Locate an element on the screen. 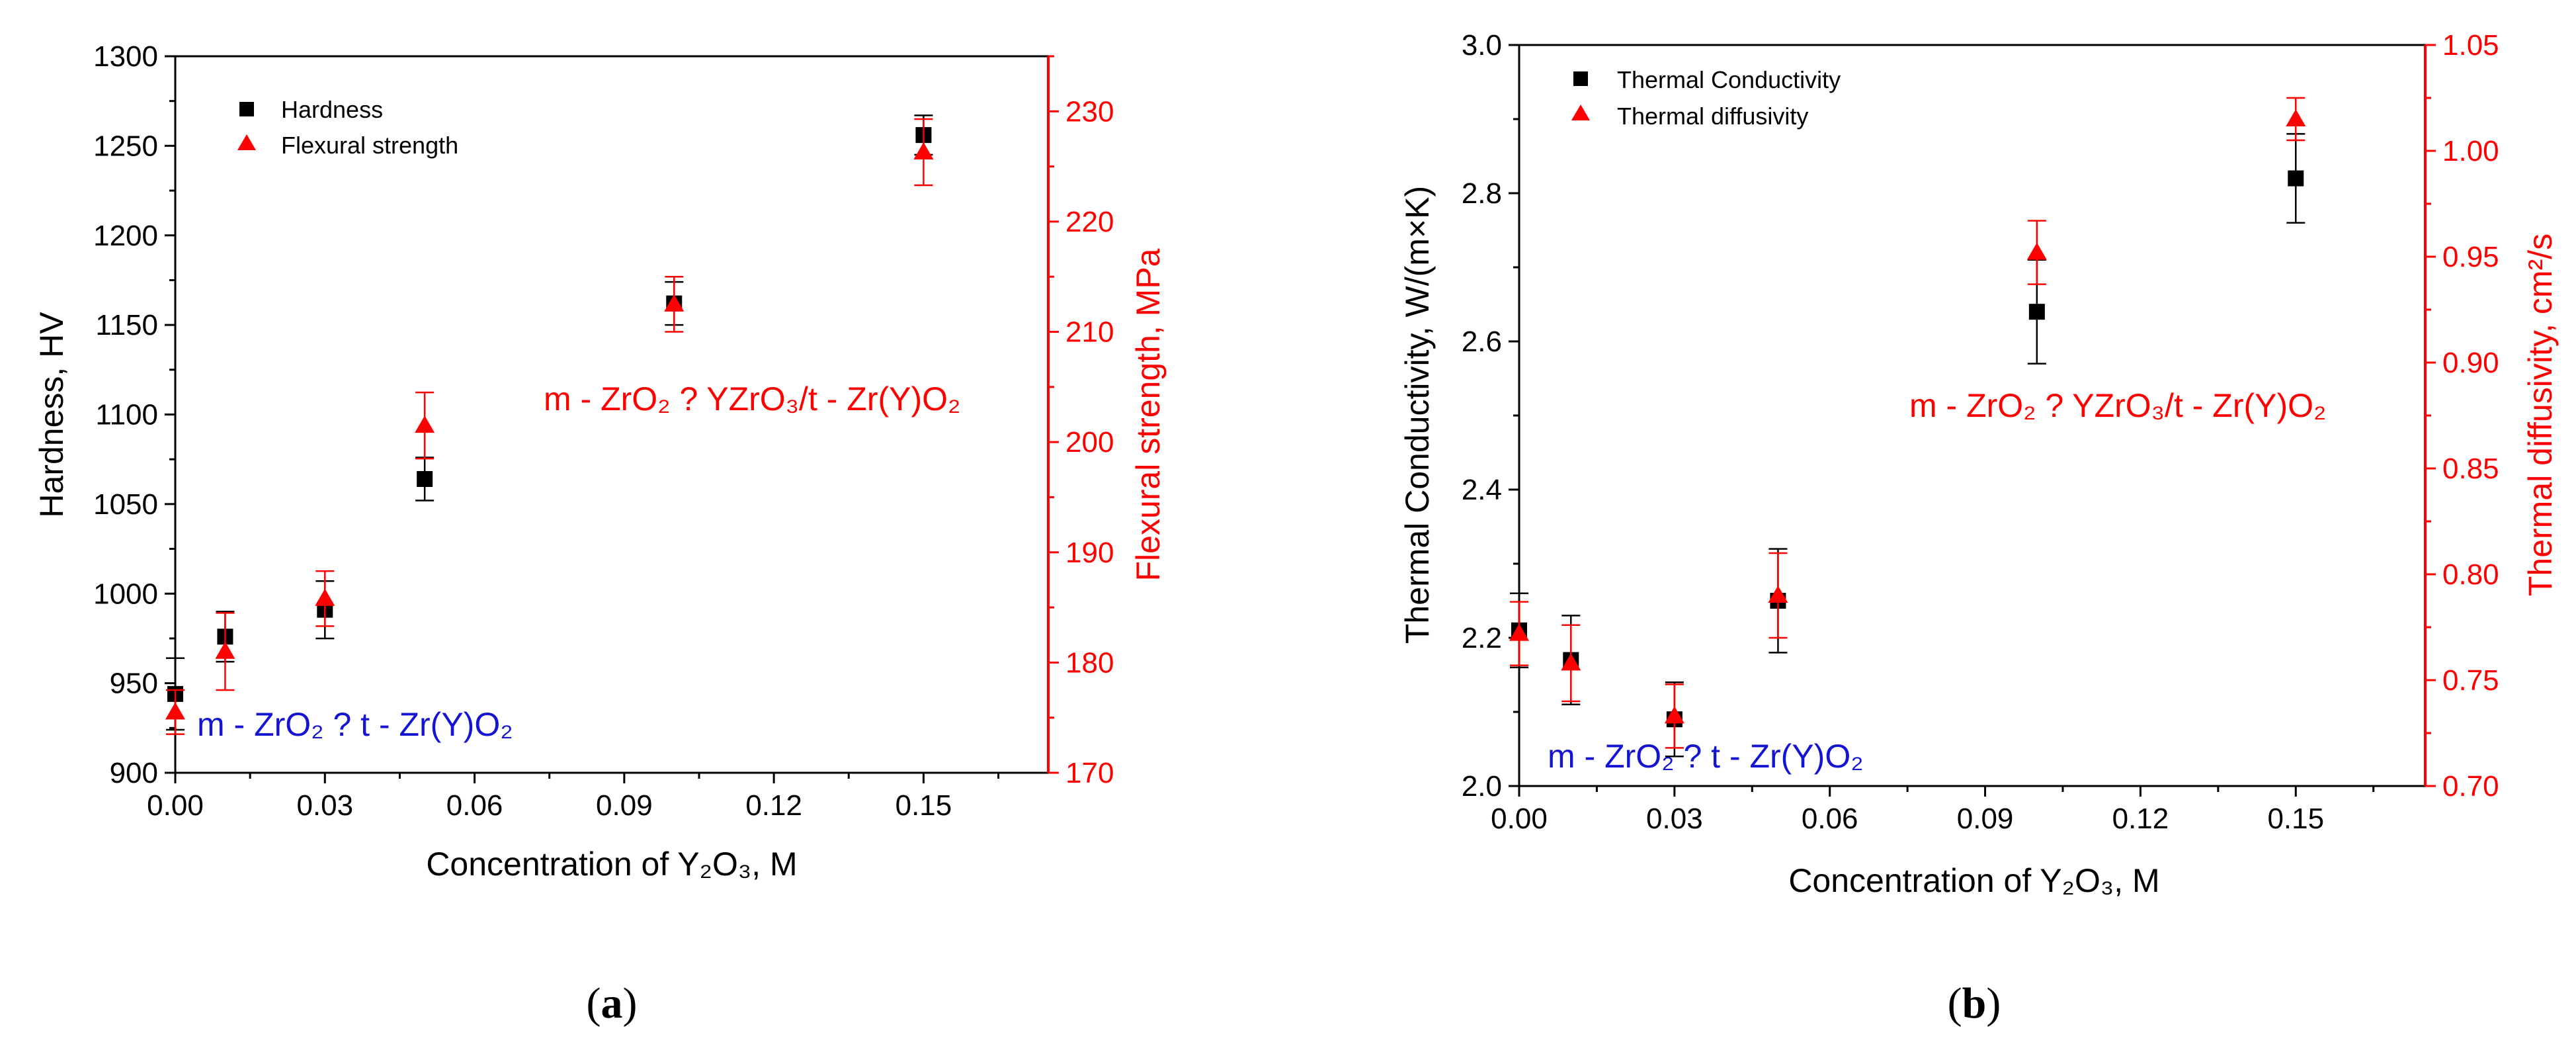 This screenshot has width=2576, height=1050. panel-a-y2-tick-label: 200 is located at coordinates (1089, 442).